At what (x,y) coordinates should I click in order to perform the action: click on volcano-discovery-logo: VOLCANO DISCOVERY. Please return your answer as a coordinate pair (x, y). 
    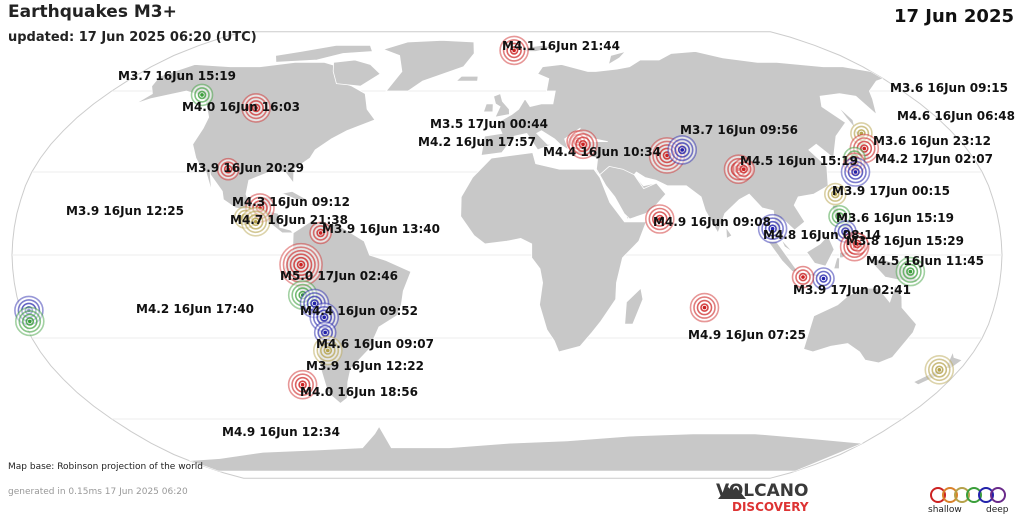
    Looking at the image, I should click on (776, 498).